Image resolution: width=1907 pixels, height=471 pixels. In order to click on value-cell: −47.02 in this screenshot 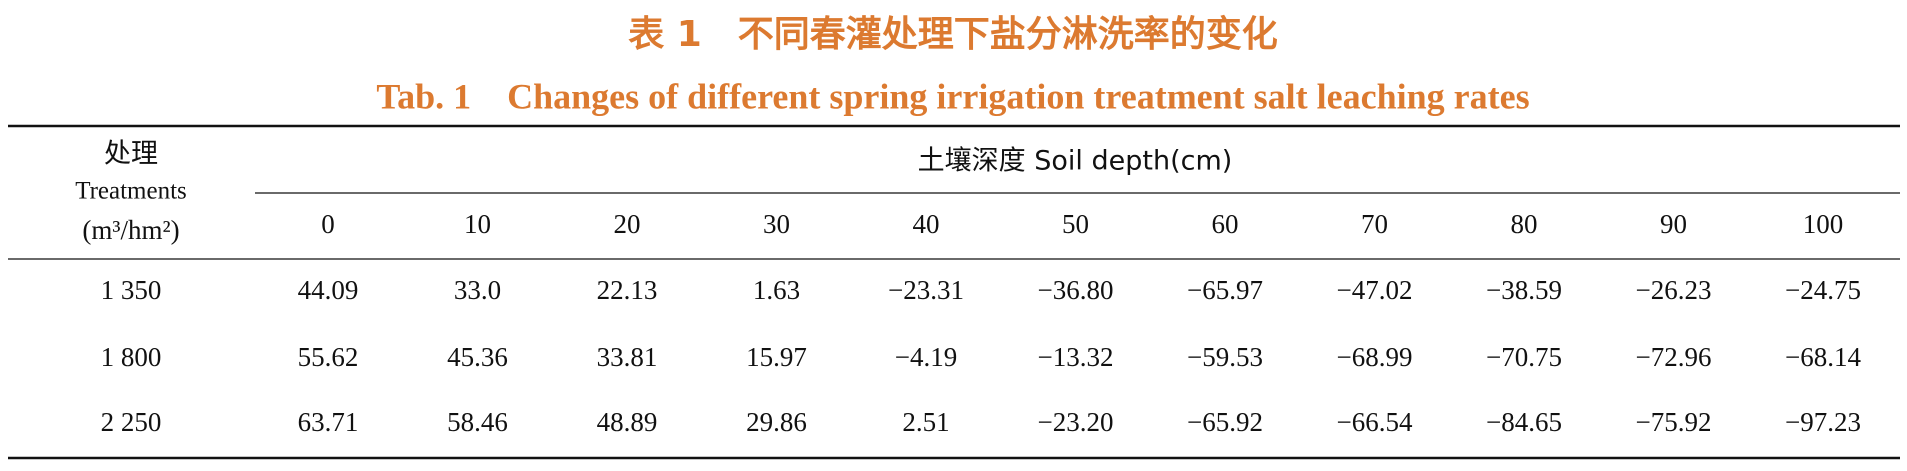, I will do `click(1375, 290)`.